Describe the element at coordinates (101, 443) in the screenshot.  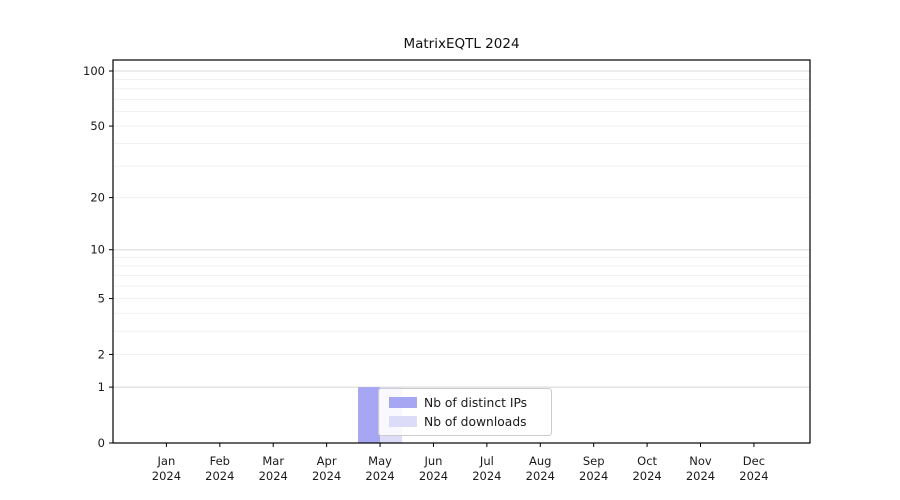
I see `y-tick-label: 0` at that location.